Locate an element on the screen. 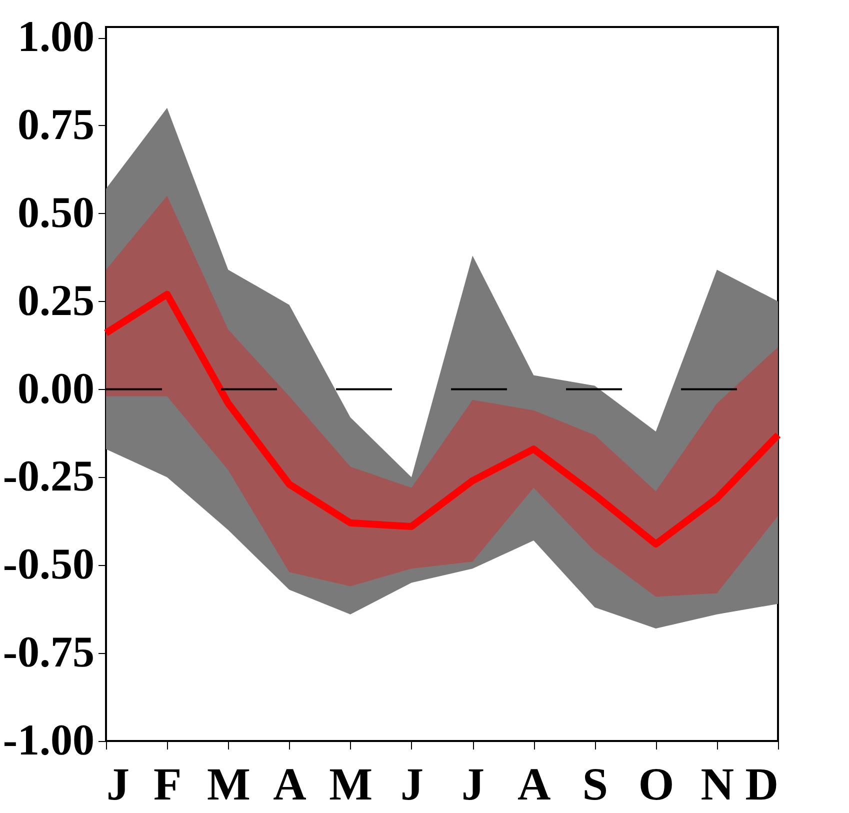  y-tick-label: -1.00 is located at coordinates (48, 740).